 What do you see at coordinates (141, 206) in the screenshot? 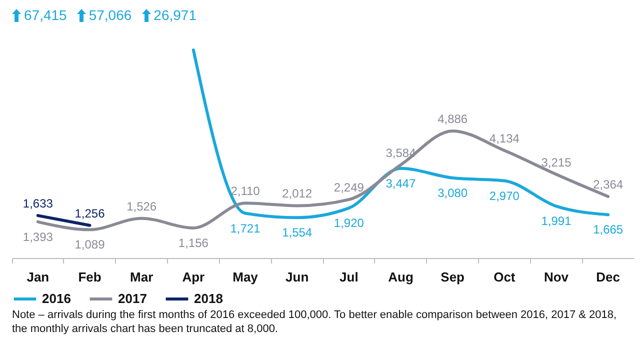
I see `data-label: 1,526` at bounding box center [141, 206].